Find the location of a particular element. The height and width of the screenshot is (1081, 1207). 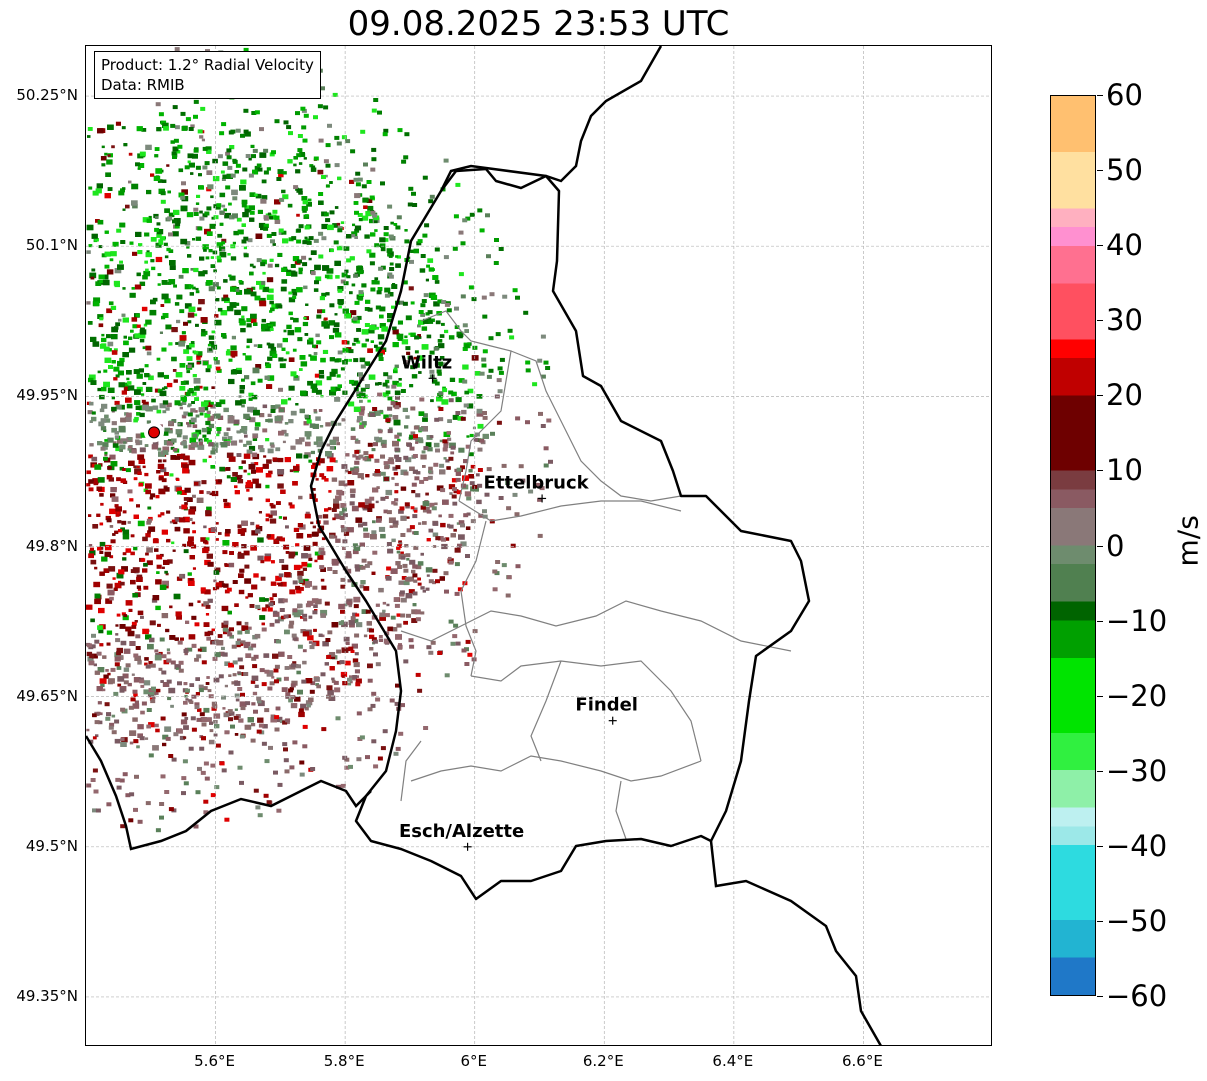

city-ettelbruck: Ettelbruck is located at coordinates (537, 487).